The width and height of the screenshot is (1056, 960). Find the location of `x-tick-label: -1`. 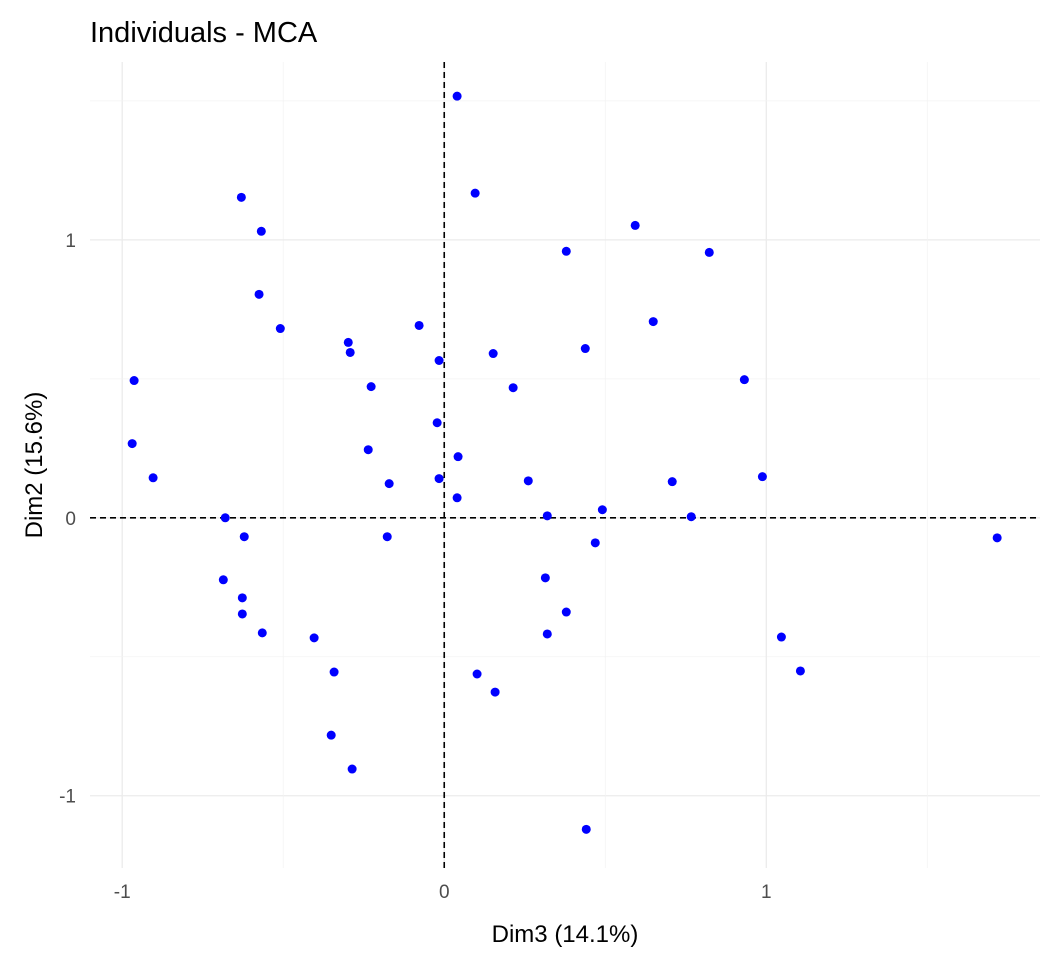

x-tick-label: -1 is located at coordinates (122, 892).